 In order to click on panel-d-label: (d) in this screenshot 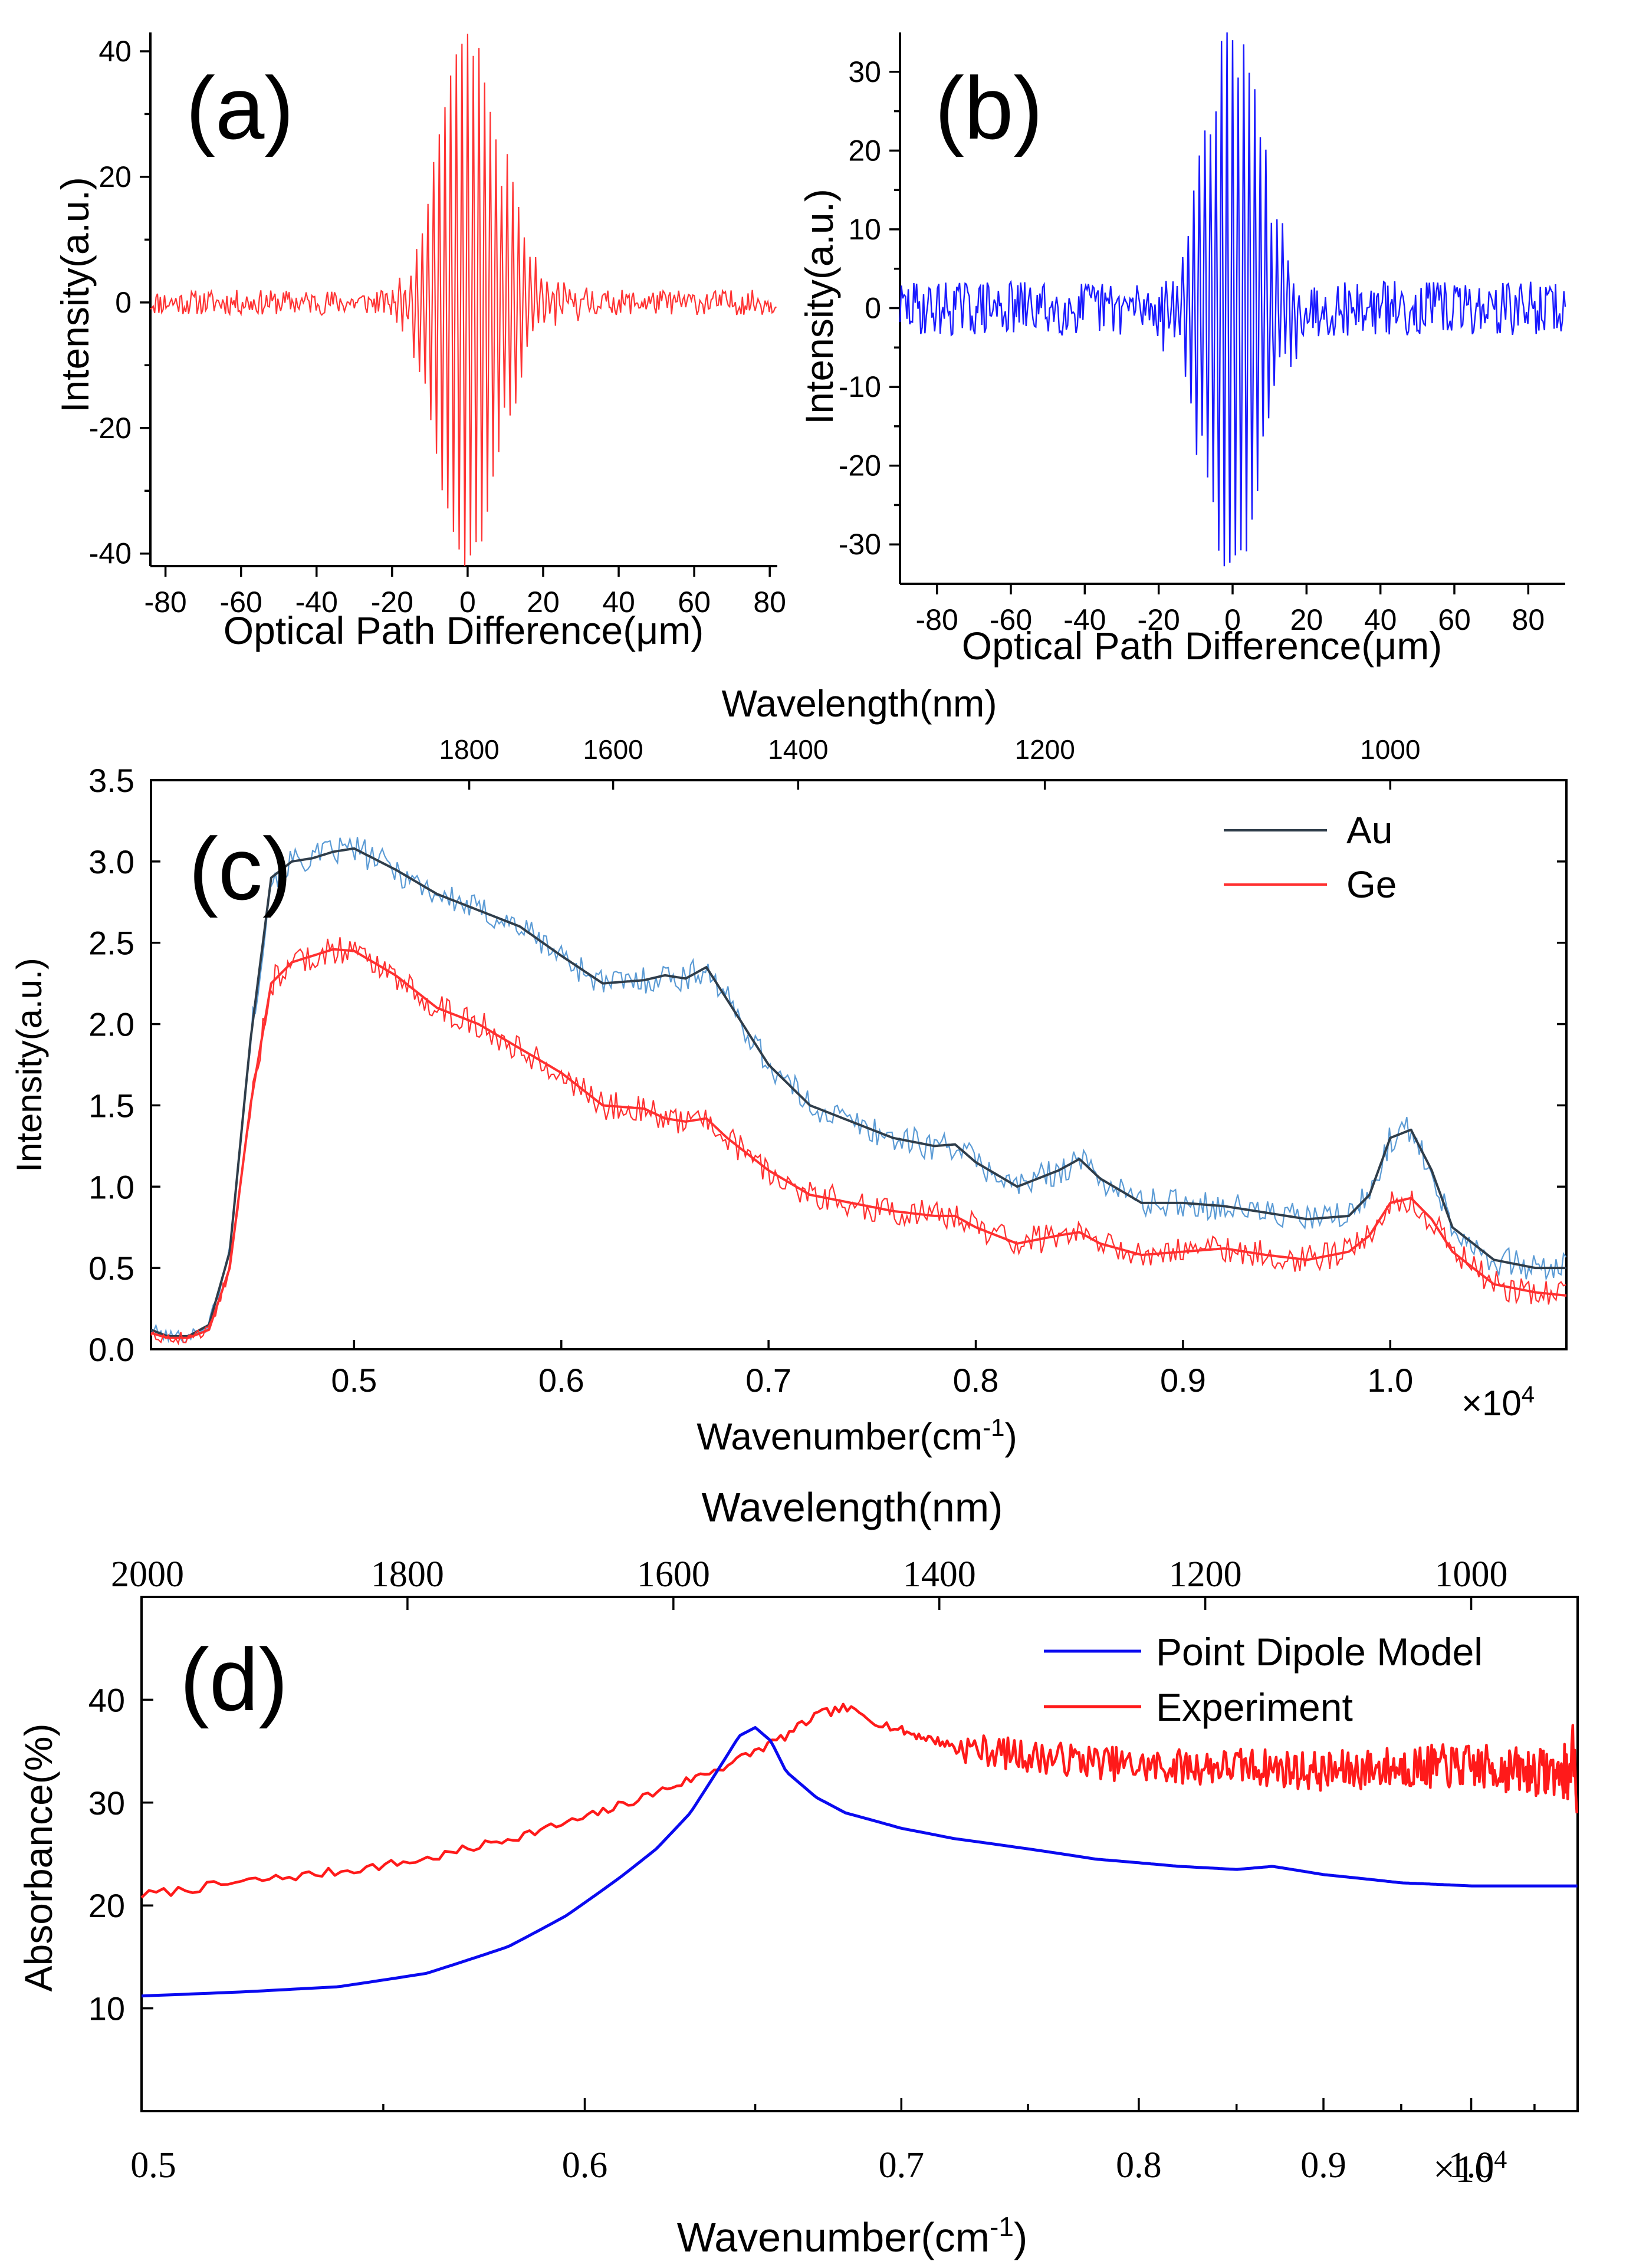, I will do `click(234, 1679)`.